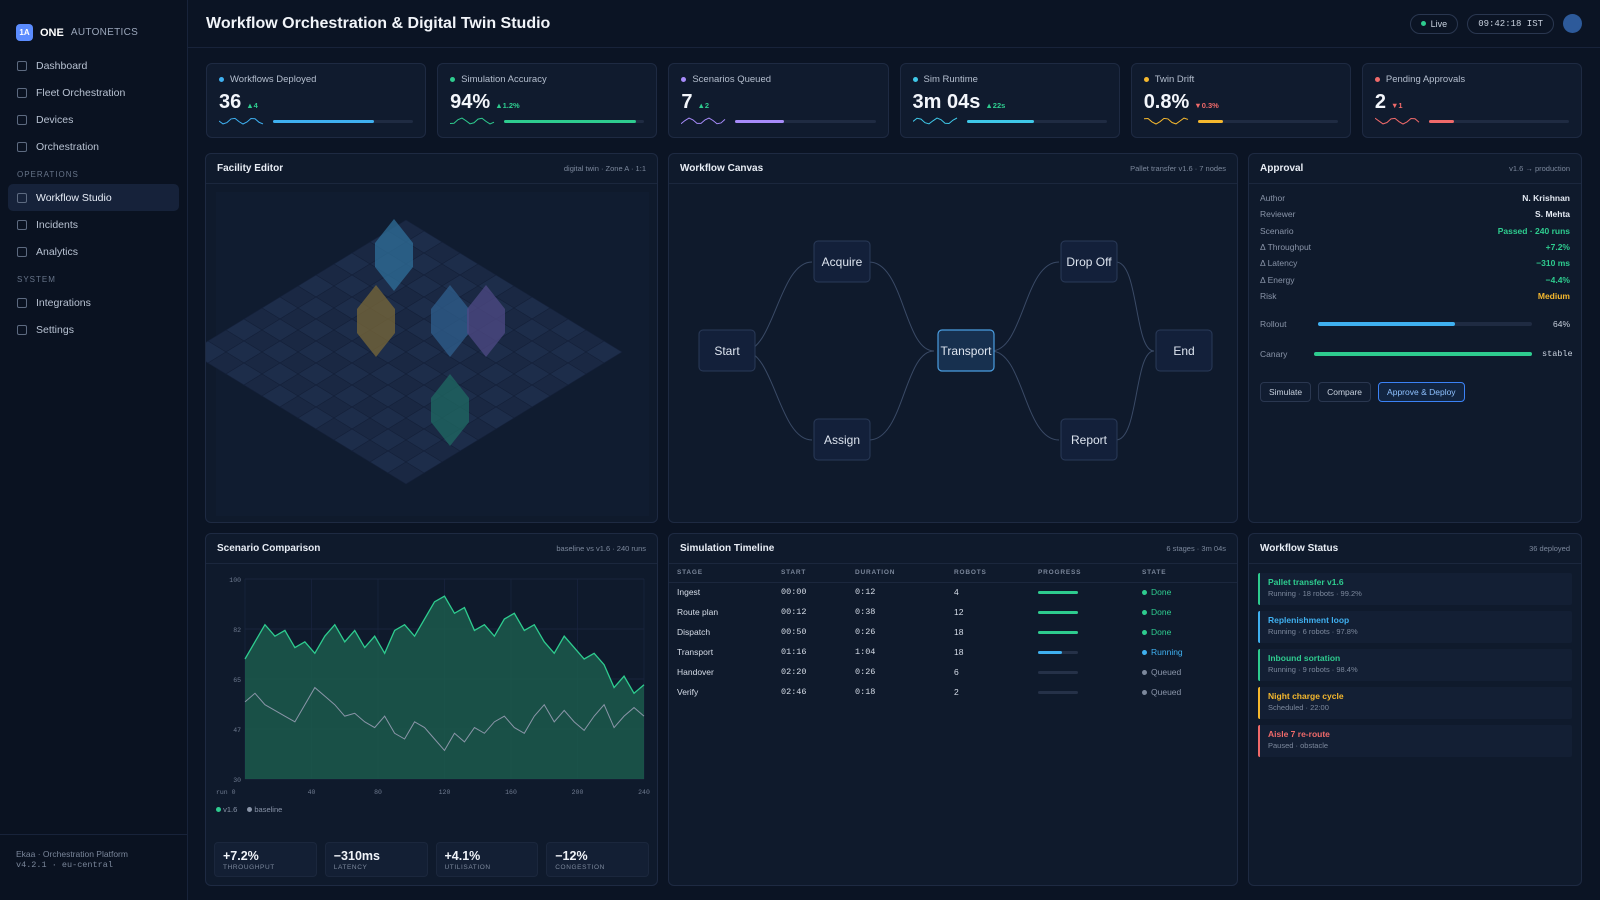 The height and width of the screenshot is (900, 1600). Describe the element at coordinates (1421, 392) in the screenshot. I see `approve-deploy-button: Approve & Deploy` at that location.